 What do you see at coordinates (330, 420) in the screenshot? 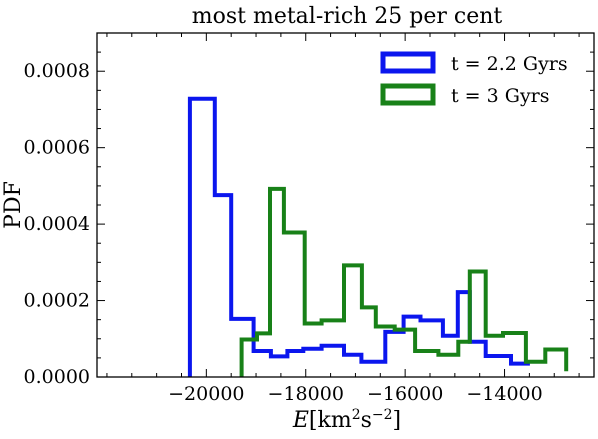
I see `x-axis-label-unit-prefix: [km` at bounding box center [330, 420].